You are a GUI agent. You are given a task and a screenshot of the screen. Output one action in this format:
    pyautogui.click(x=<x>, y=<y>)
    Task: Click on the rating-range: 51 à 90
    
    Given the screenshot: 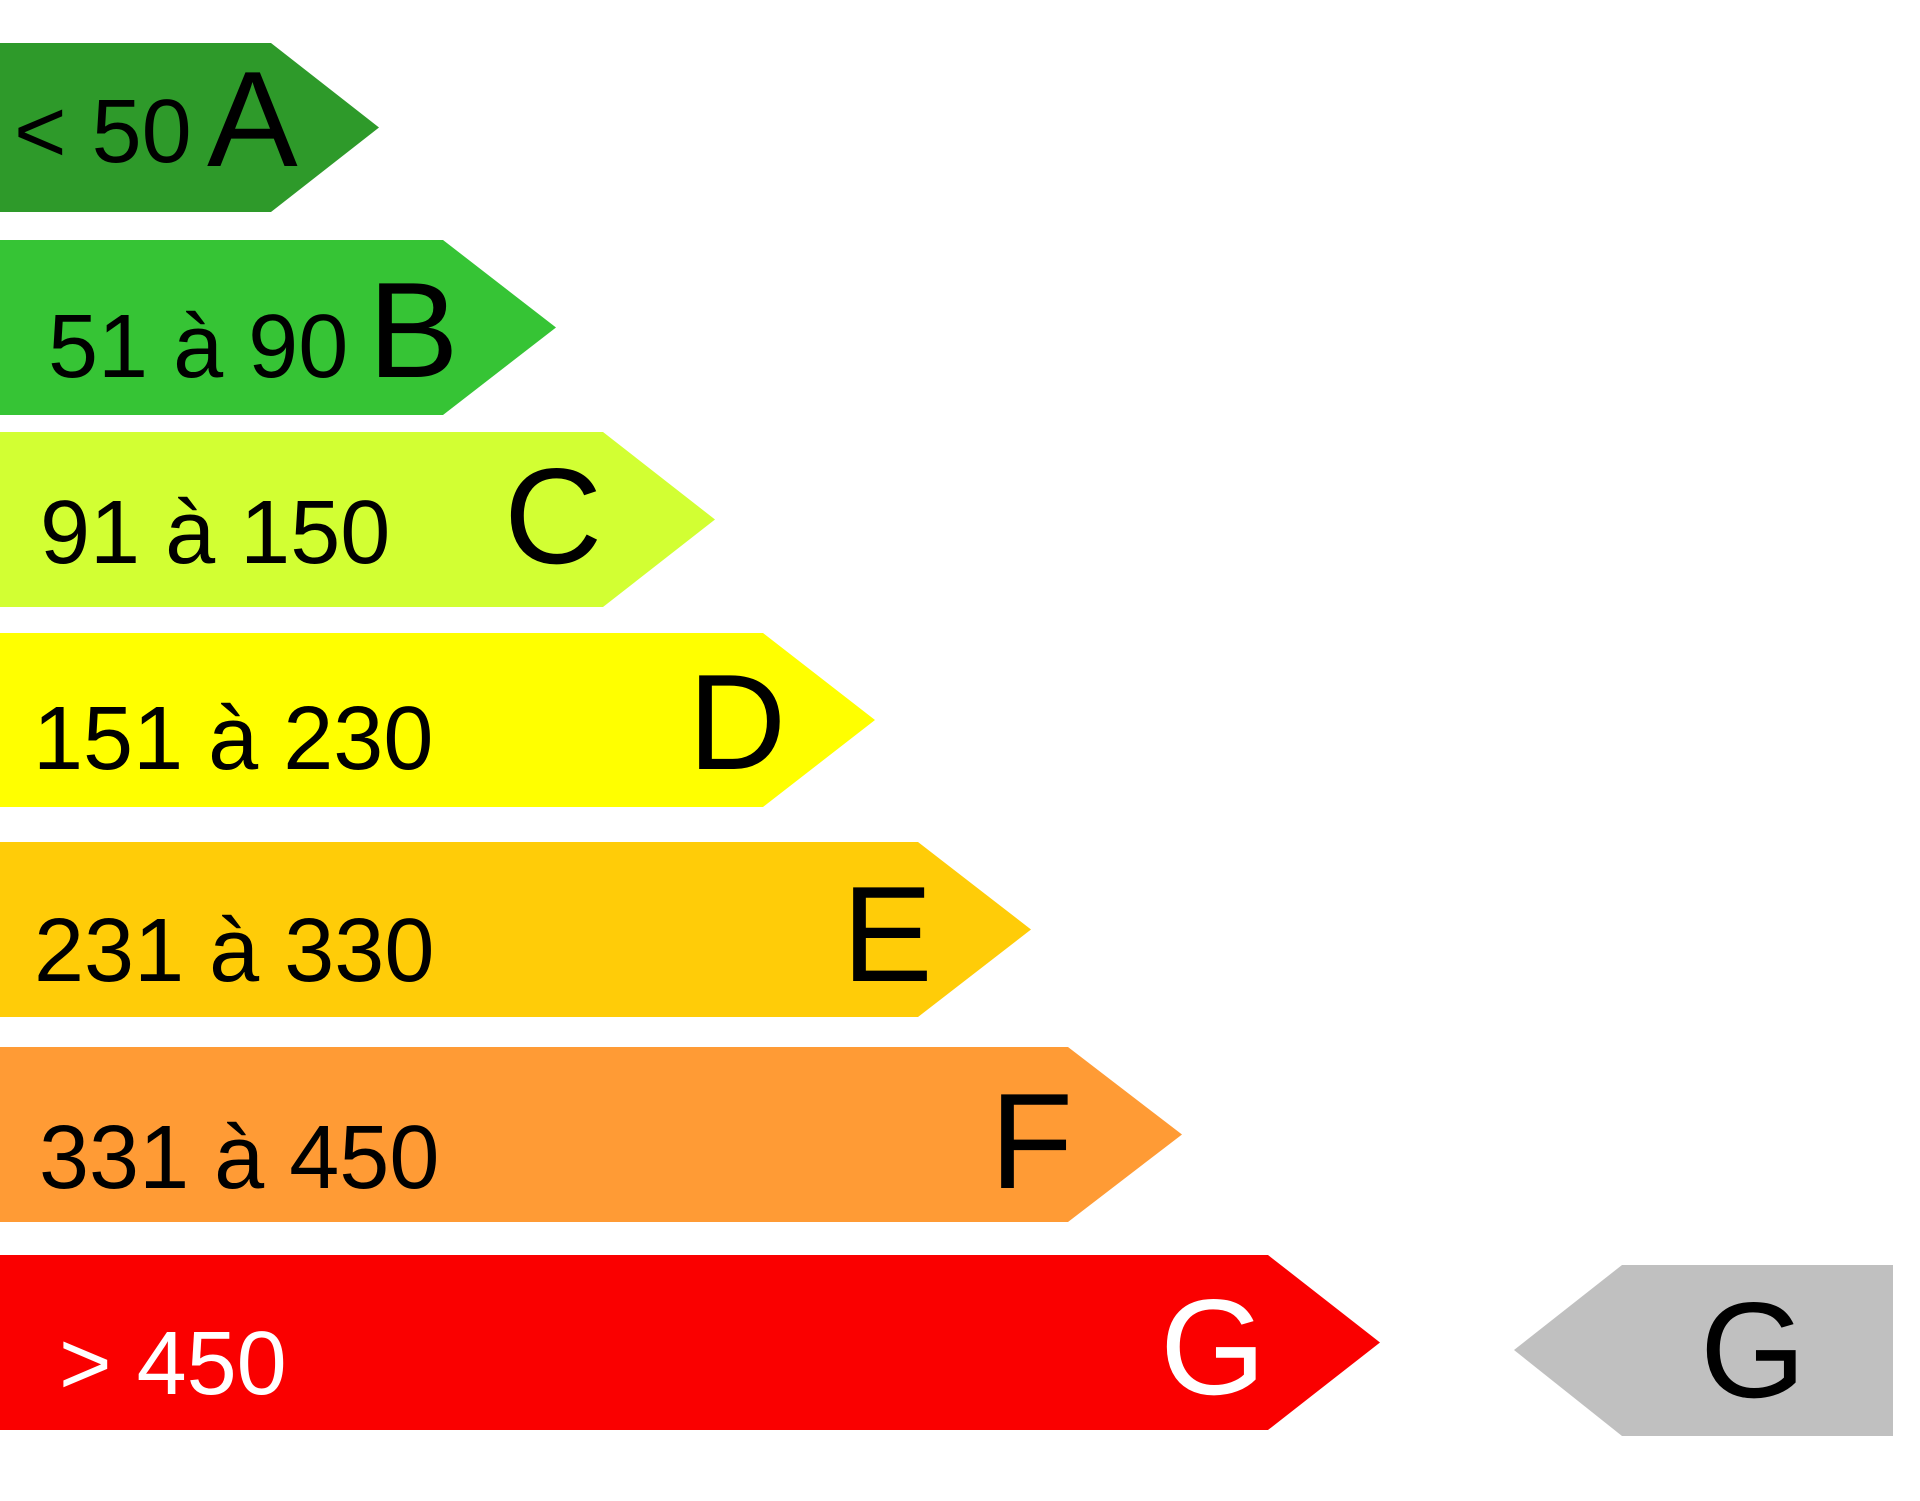 What is the action you would take?
    pyautogui.click(x=198, y=347)
    